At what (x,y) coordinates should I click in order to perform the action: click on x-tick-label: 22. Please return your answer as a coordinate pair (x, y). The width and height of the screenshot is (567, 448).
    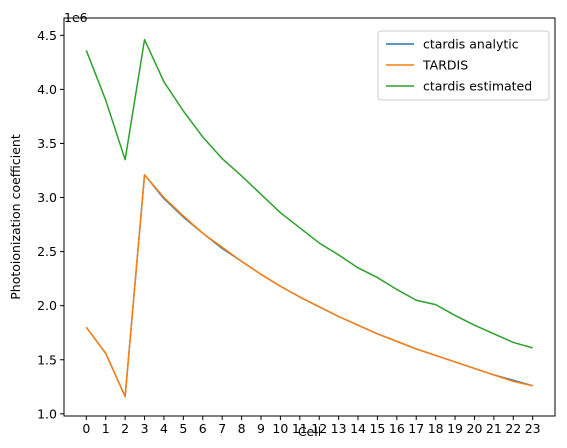
    Looking at the image, I should click on (513, 428).